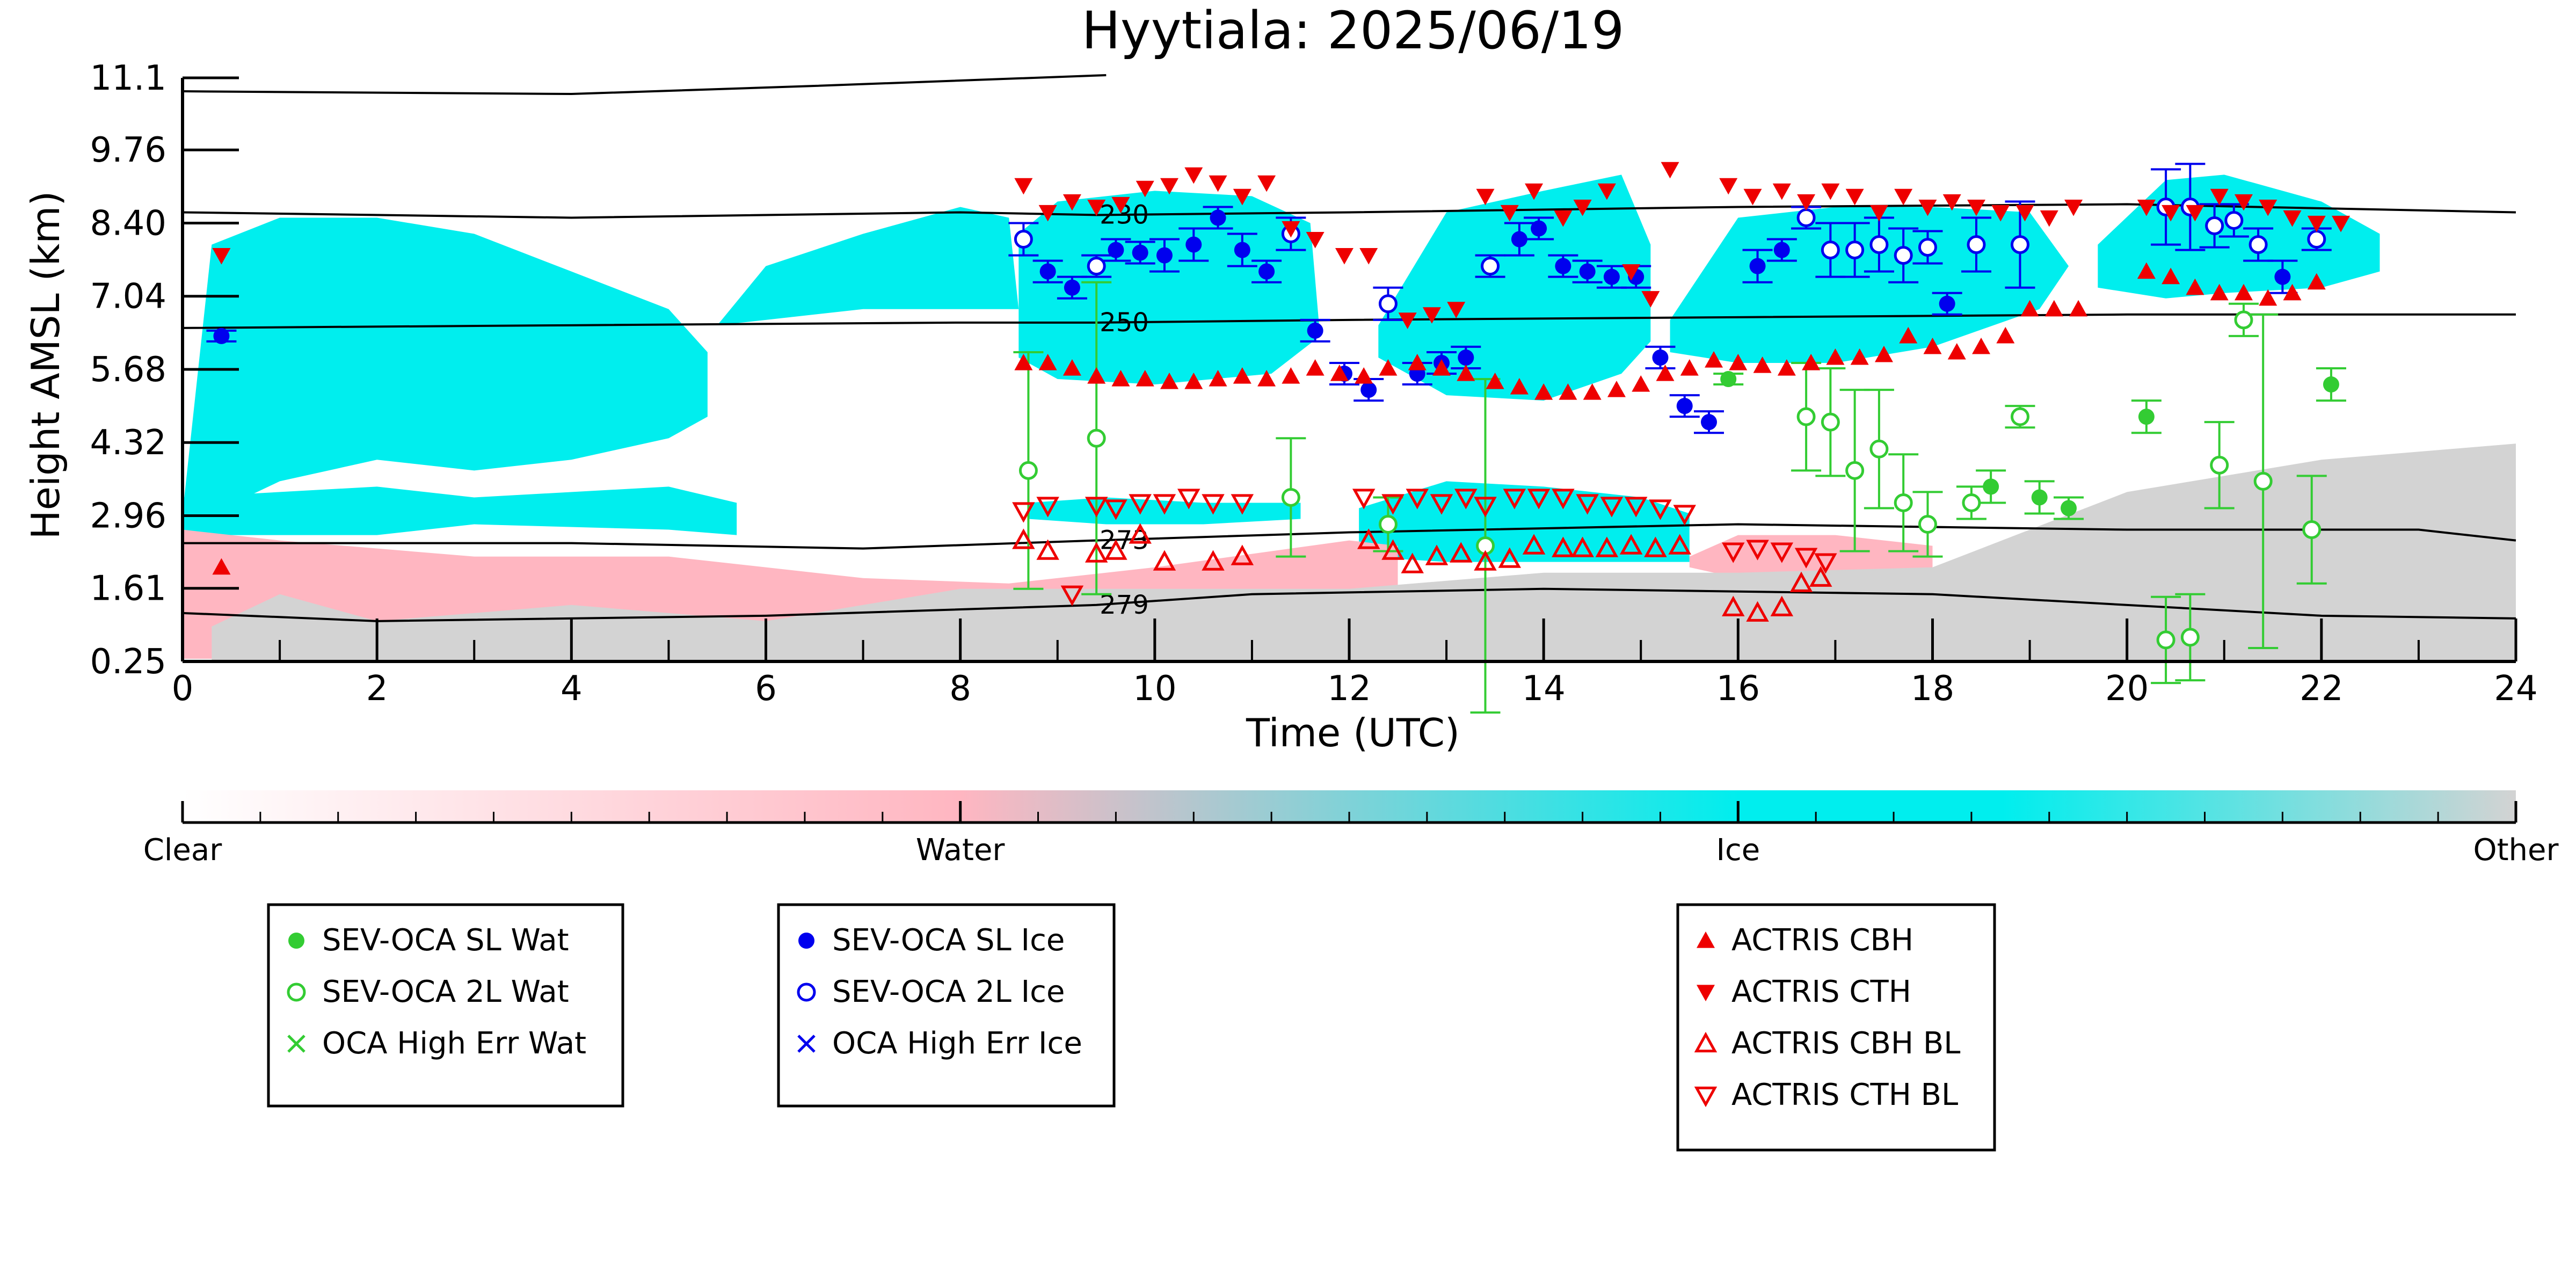  I want to click on x-tick-label: 12, so click(1349, 689).